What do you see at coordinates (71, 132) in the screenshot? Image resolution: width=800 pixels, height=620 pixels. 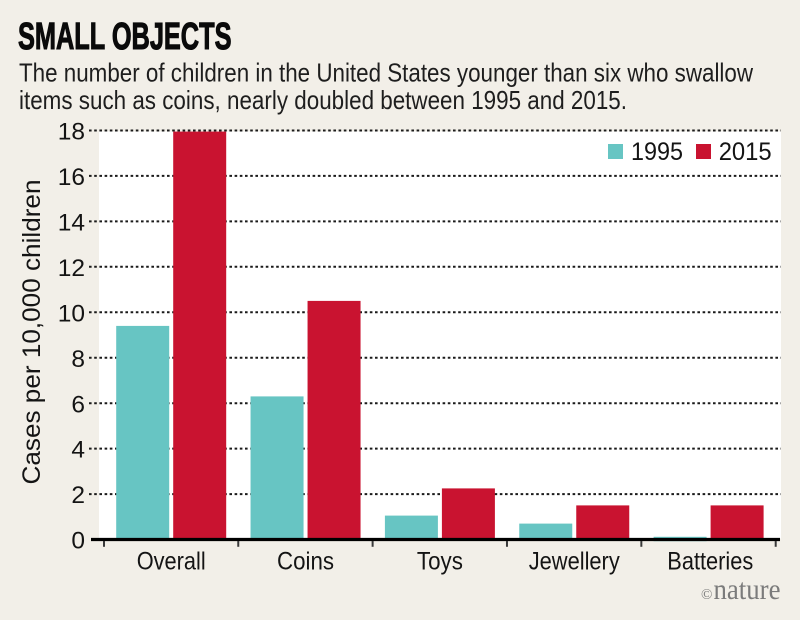 I see `svg-text: 18` at bounding box center [71, 132].